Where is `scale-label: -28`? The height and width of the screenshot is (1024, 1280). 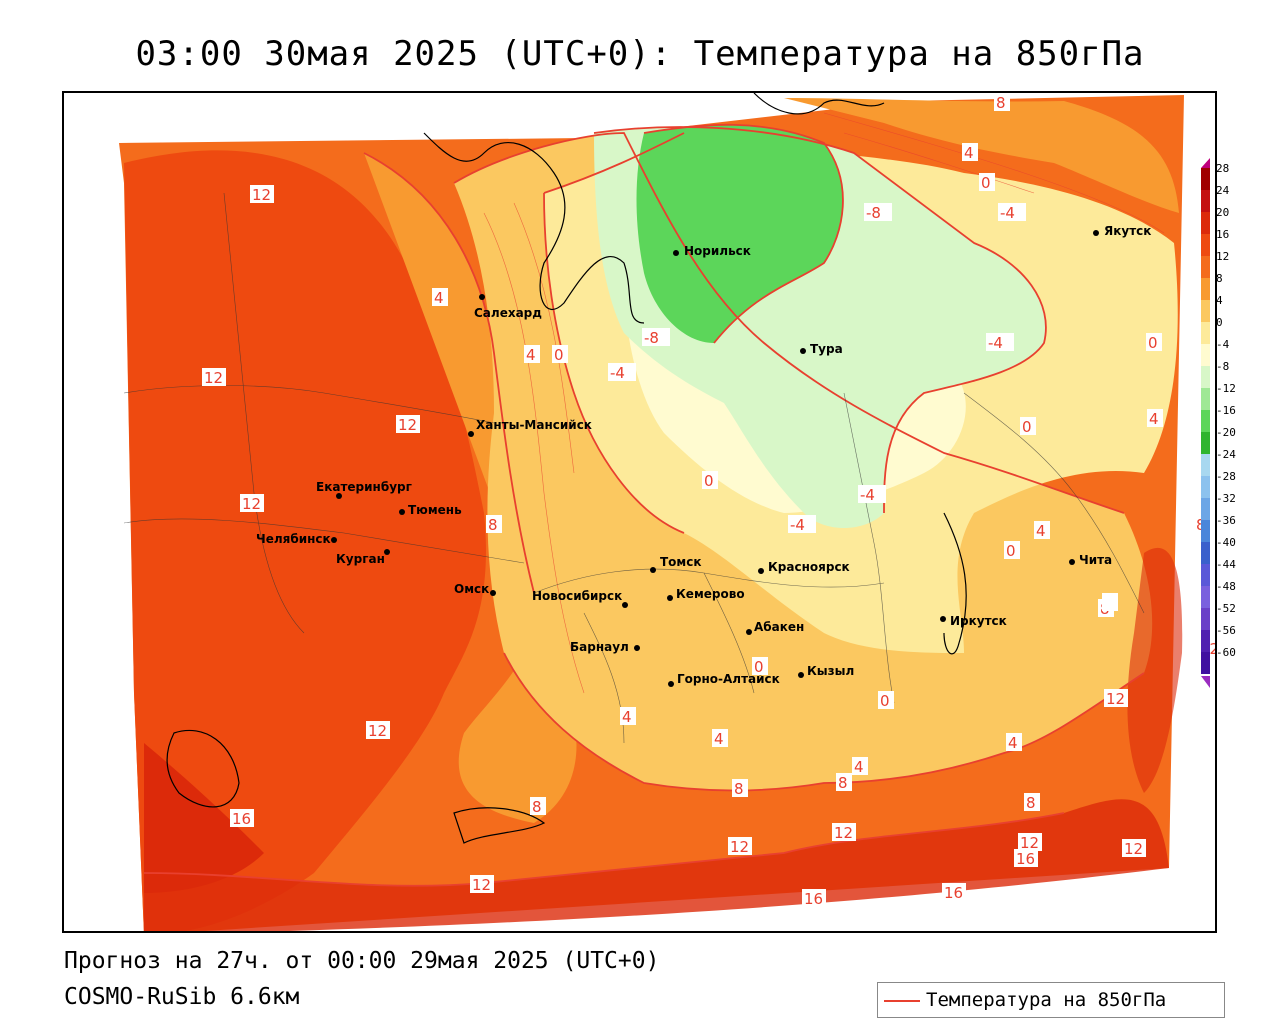
scale-label: -28 is located at coordinates (1226, 476).